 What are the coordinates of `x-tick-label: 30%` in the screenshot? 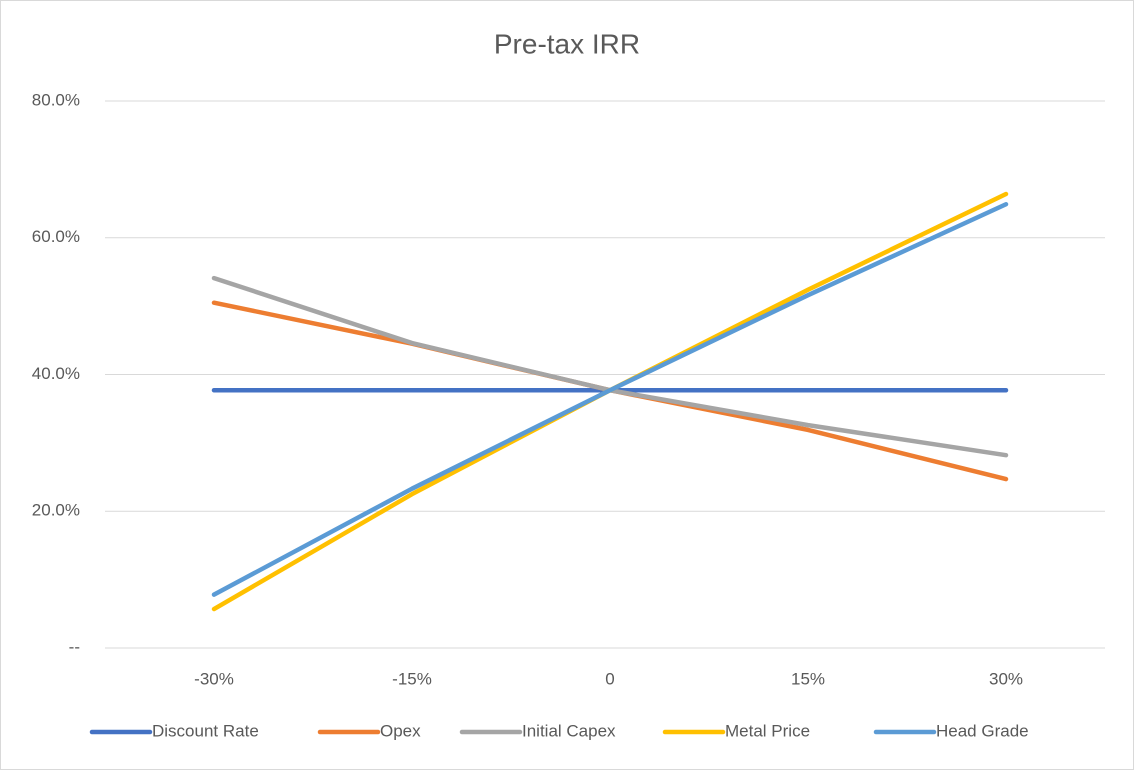 It's located at (1006, 678).